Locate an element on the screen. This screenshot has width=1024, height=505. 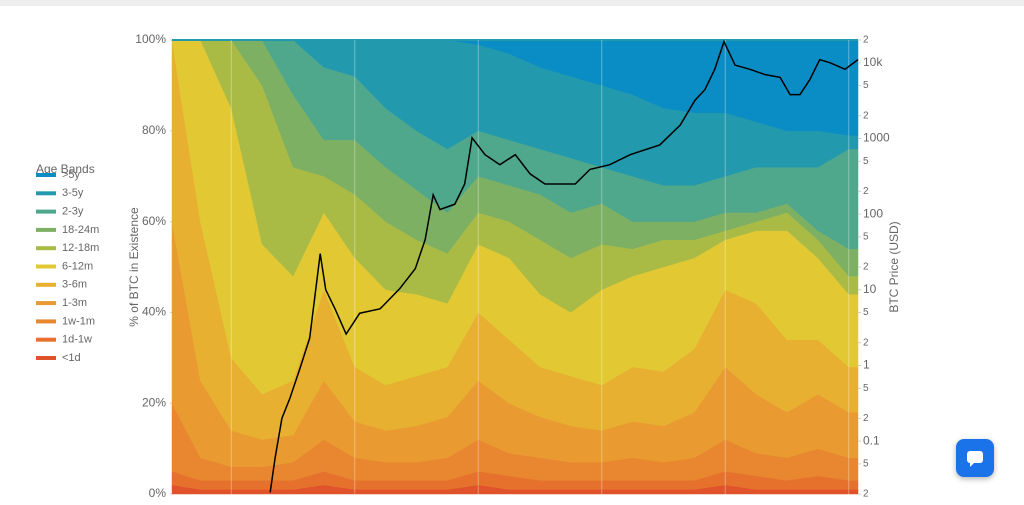
legend-label: 1w-1m is located at coordinates (78, 321).